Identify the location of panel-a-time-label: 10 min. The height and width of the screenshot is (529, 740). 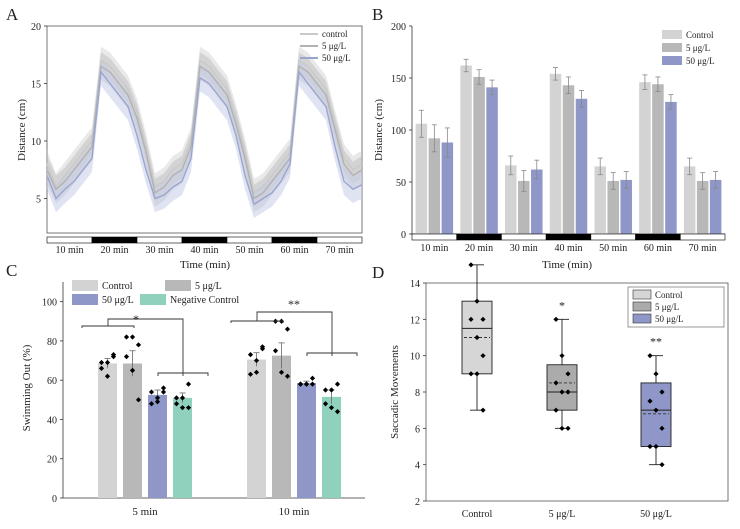
(69, 250).